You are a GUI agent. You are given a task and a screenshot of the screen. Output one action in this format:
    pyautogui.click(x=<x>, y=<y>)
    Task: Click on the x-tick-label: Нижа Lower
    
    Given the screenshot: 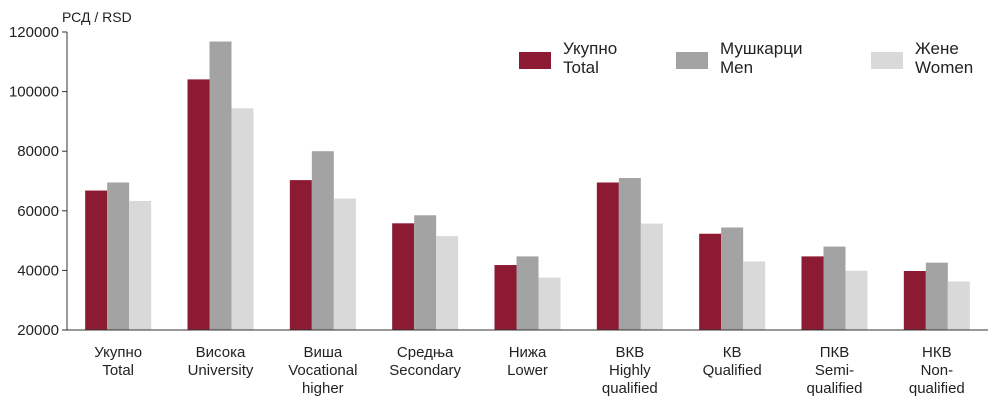 What is the action you would take?
    pyautogui.click(x=527, y=361)
    